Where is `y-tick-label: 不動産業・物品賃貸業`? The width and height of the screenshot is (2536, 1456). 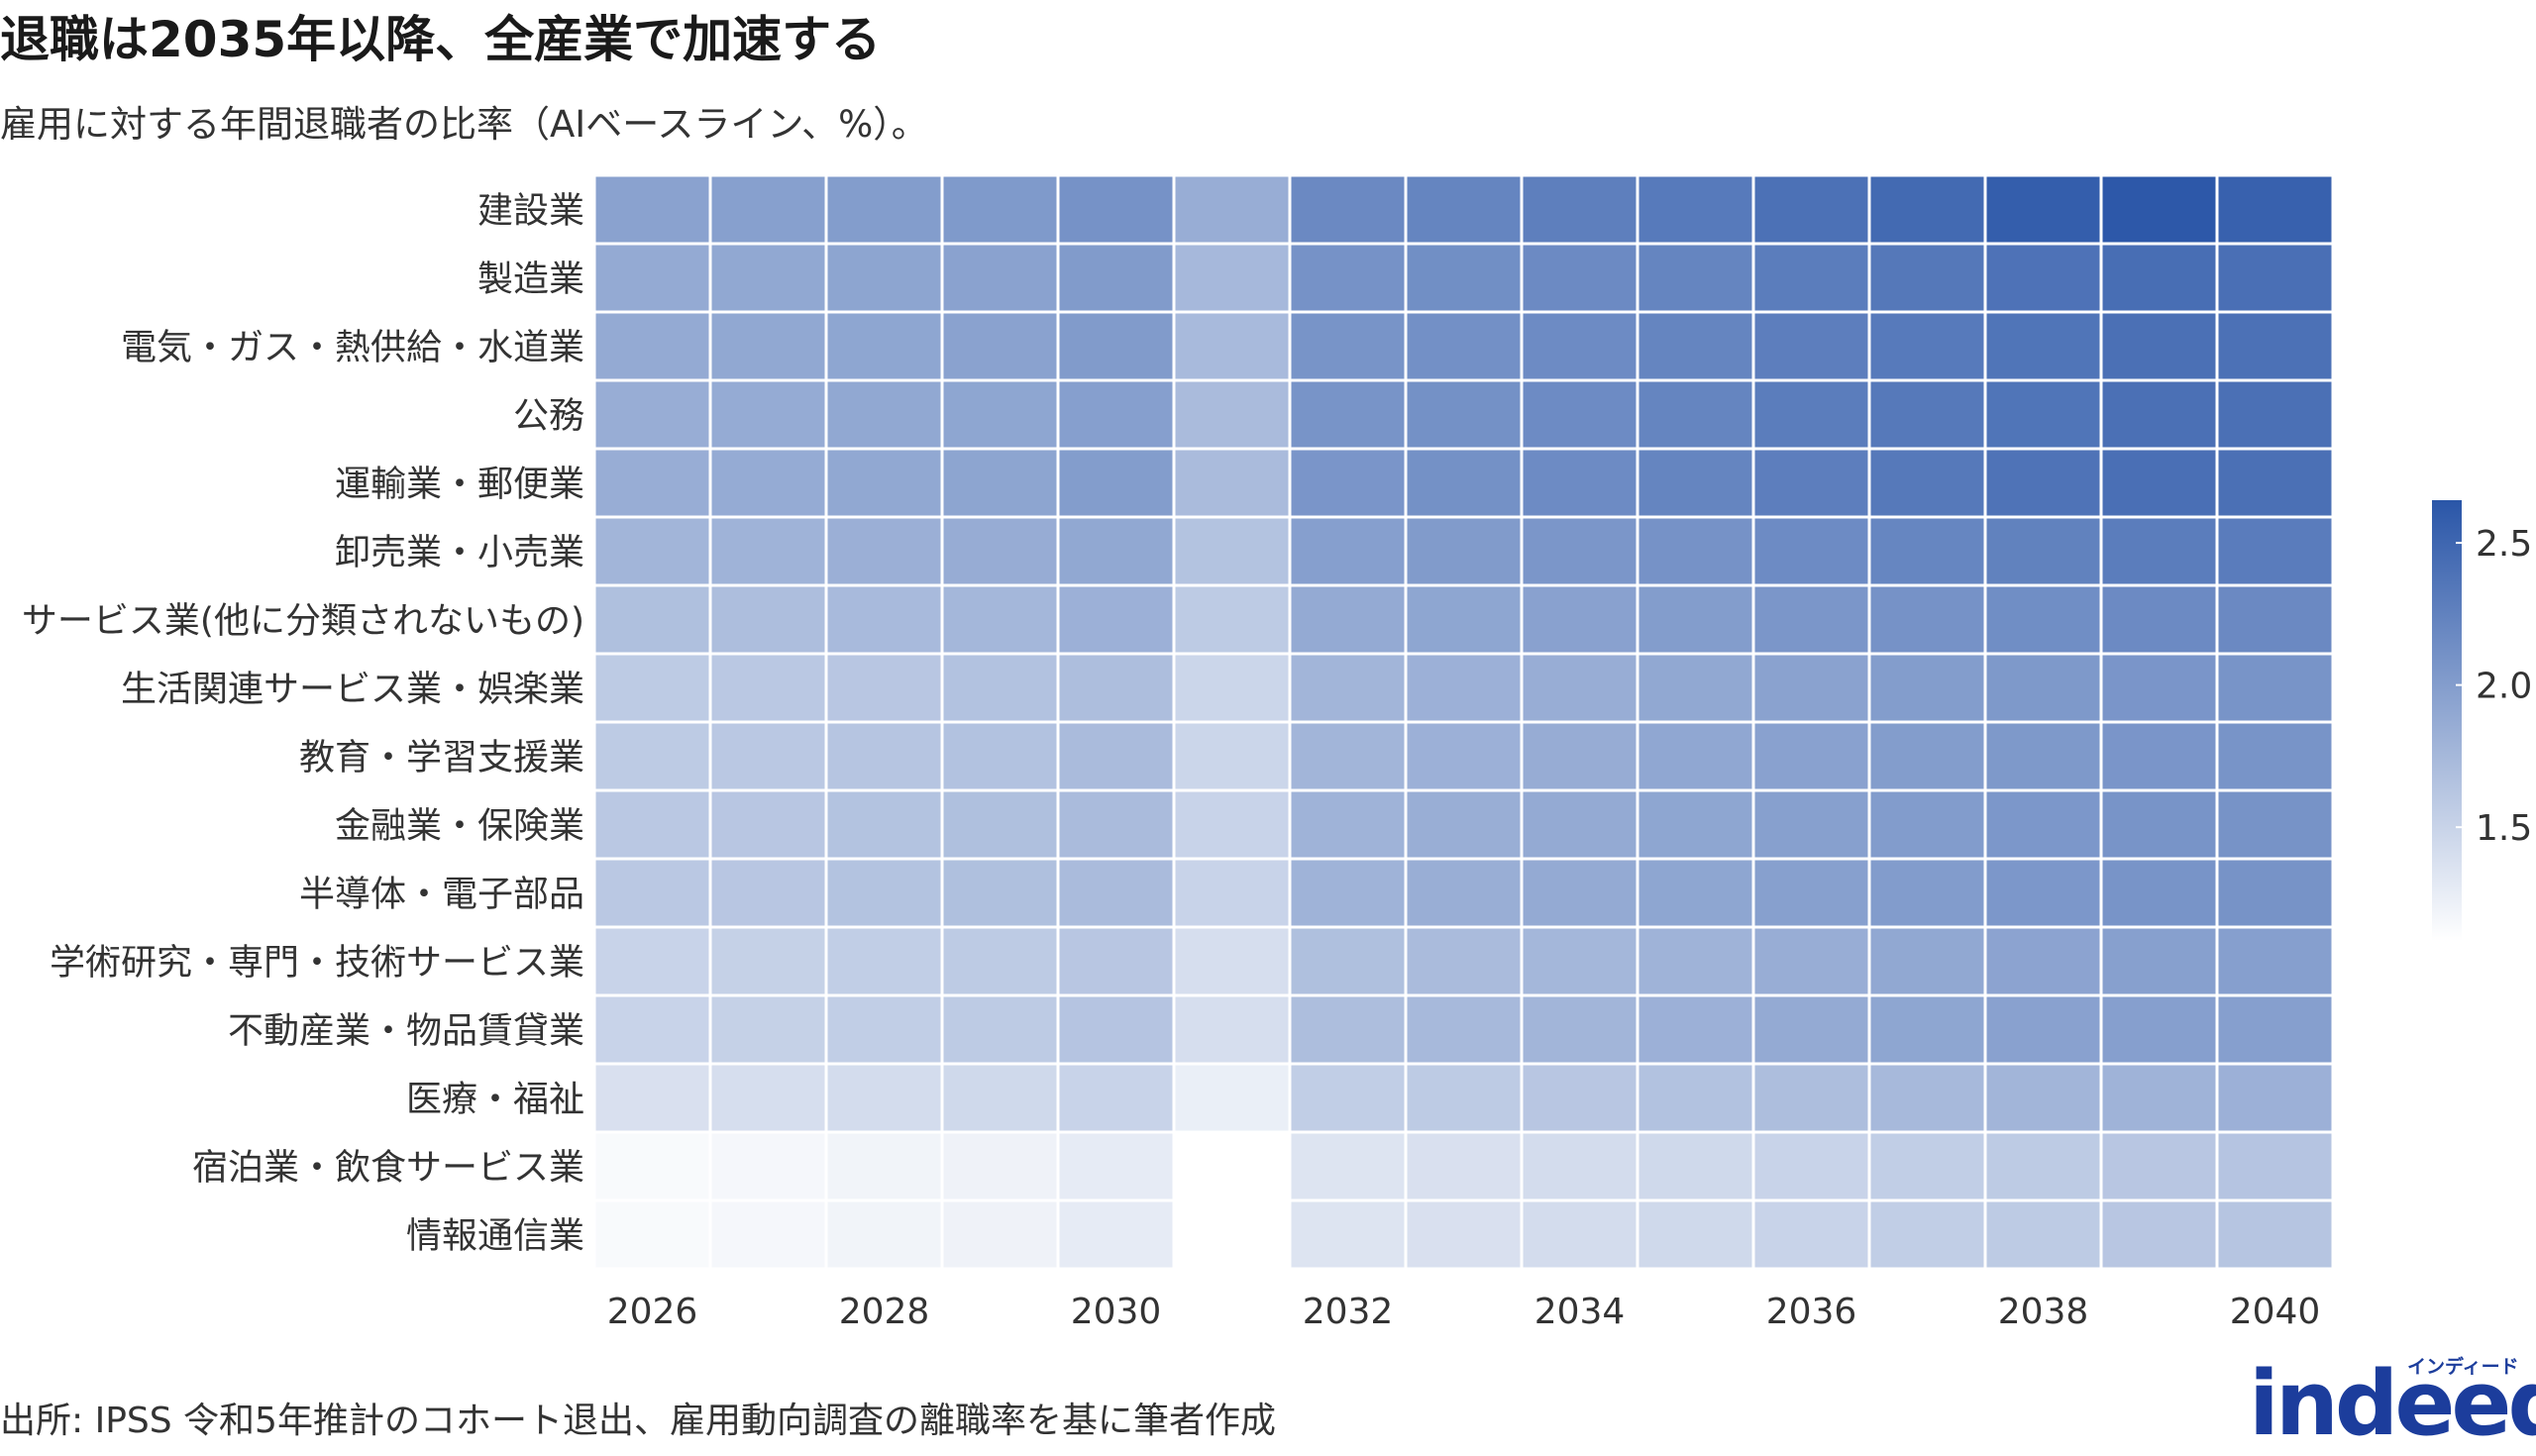 y-tick-label: 不動産業・物品賃貸業 is located at coordinates (406, 1031).